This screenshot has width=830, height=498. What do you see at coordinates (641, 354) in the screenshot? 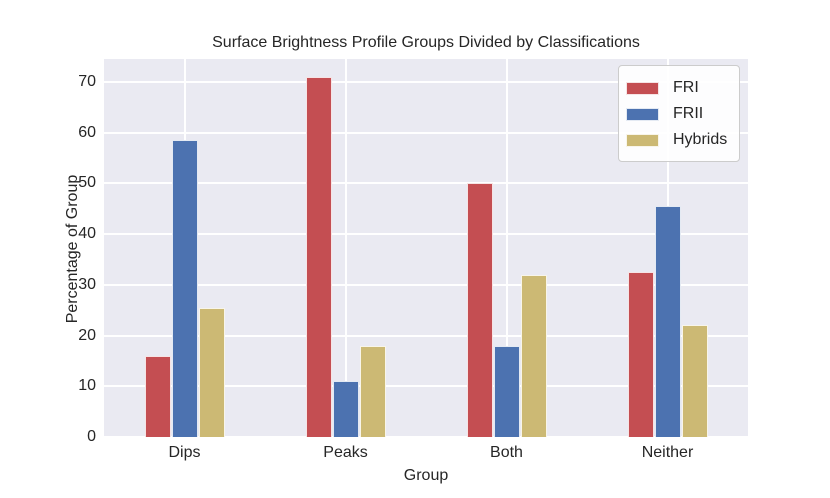
I see `bar-FRI-Neither` at bounding box center [641, 354].